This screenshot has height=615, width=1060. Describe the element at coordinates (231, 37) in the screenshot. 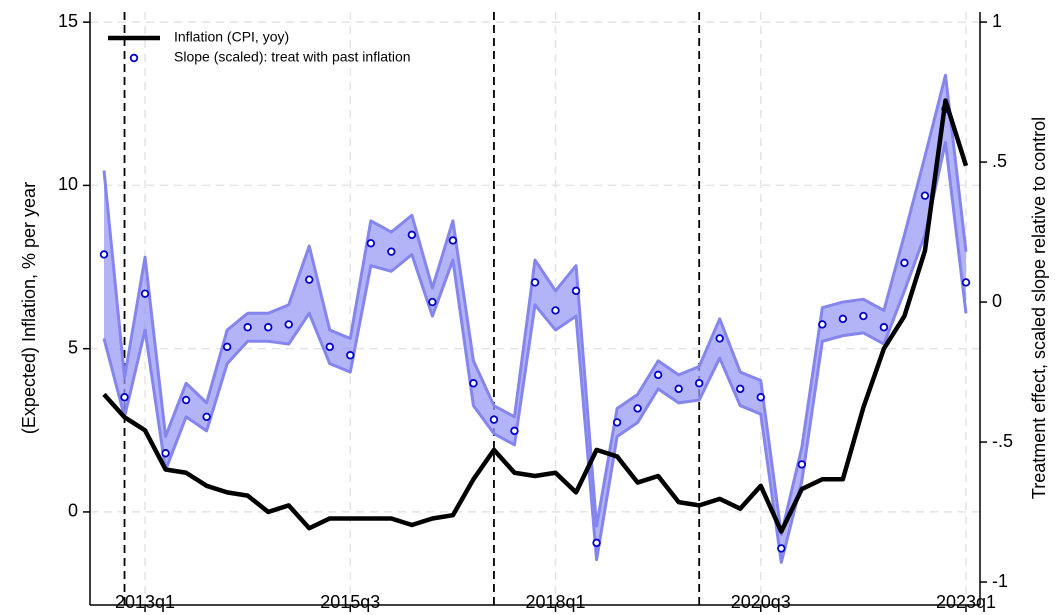

I see `legend-label: Inflation (CPI, yoy)` at that location.